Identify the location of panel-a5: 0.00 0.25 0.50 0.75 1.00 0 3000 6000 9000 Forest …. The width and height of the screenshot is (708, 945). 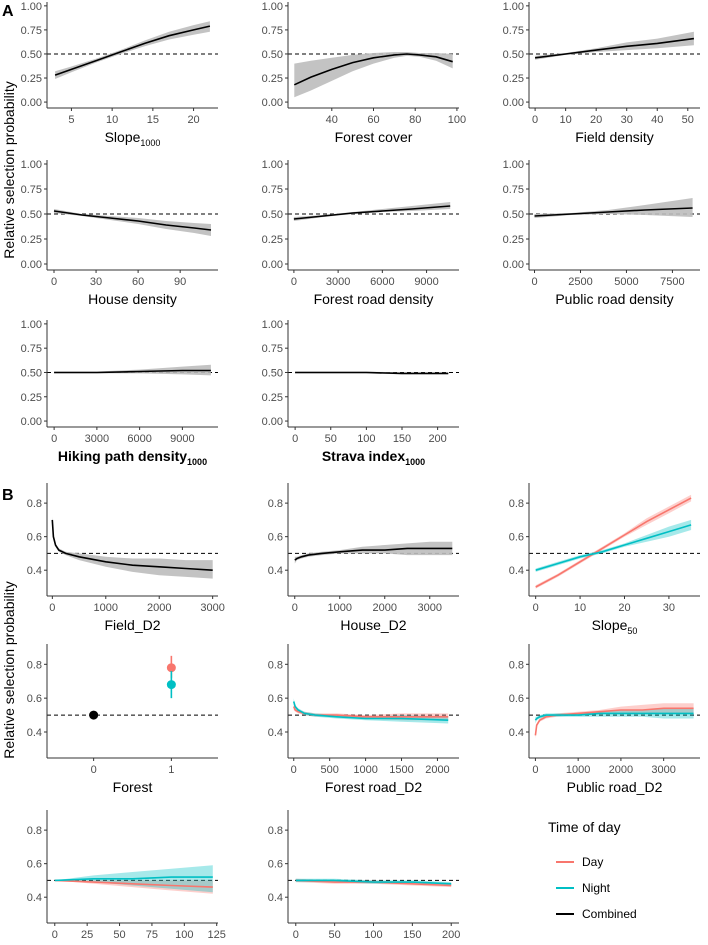
(360, 233).